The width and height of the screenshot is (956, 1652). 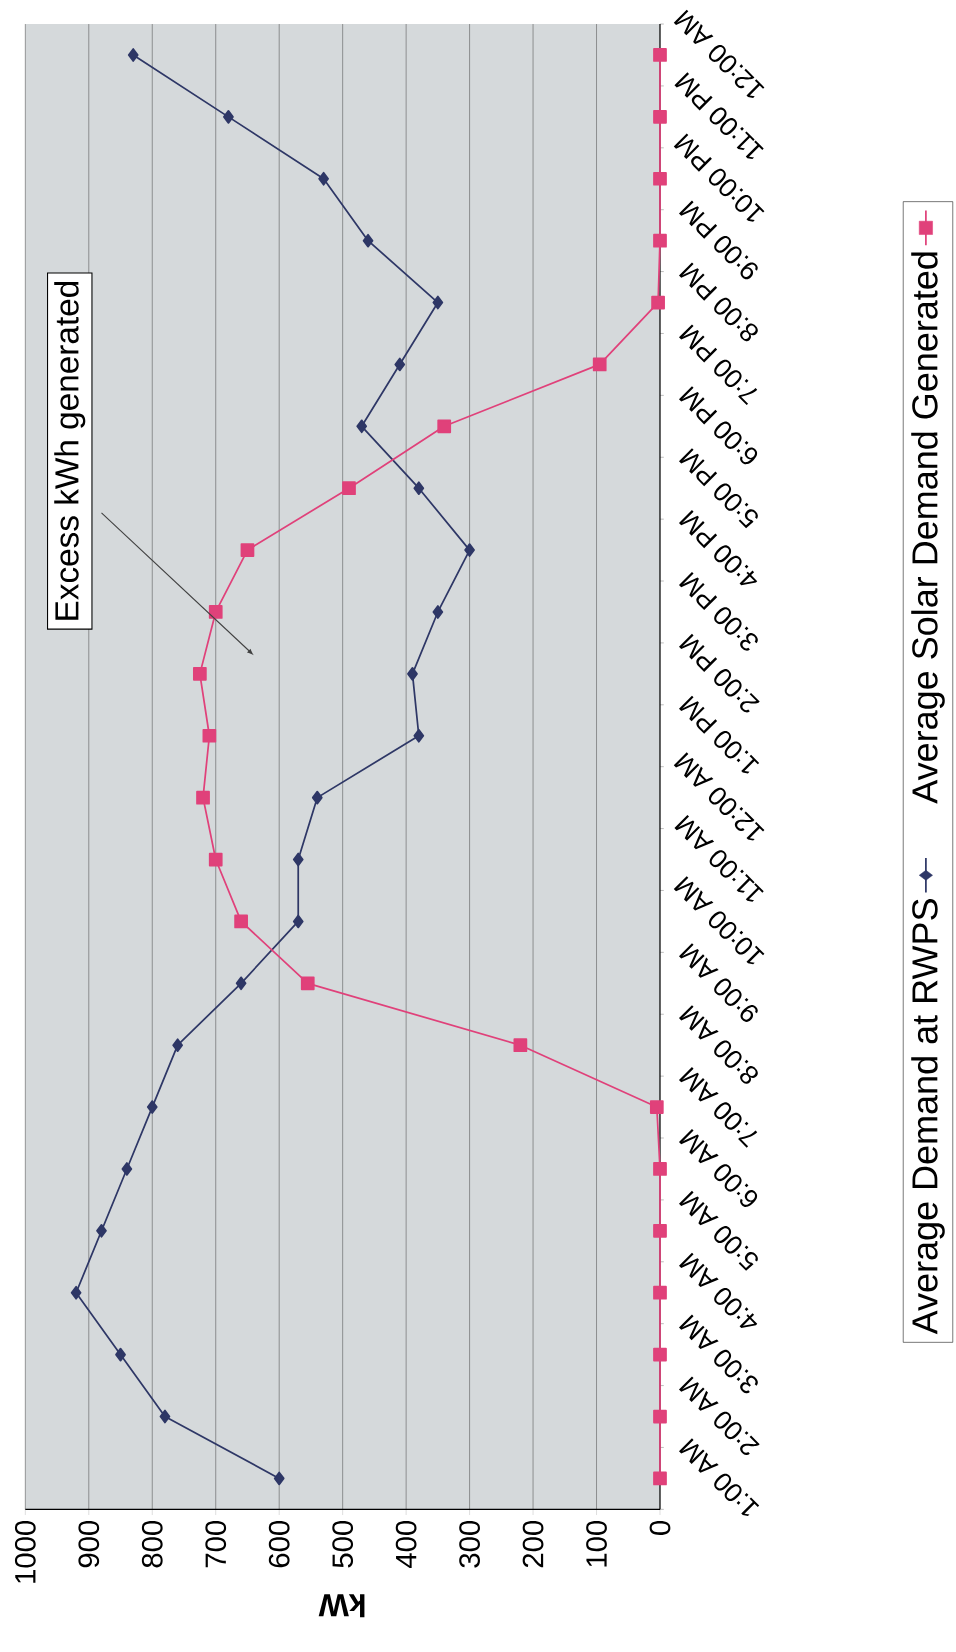 What do you see at coordinates (469, 1544) in the screenshot?
I see `x-tick-label: 300` at bounding box center [469, 1544].